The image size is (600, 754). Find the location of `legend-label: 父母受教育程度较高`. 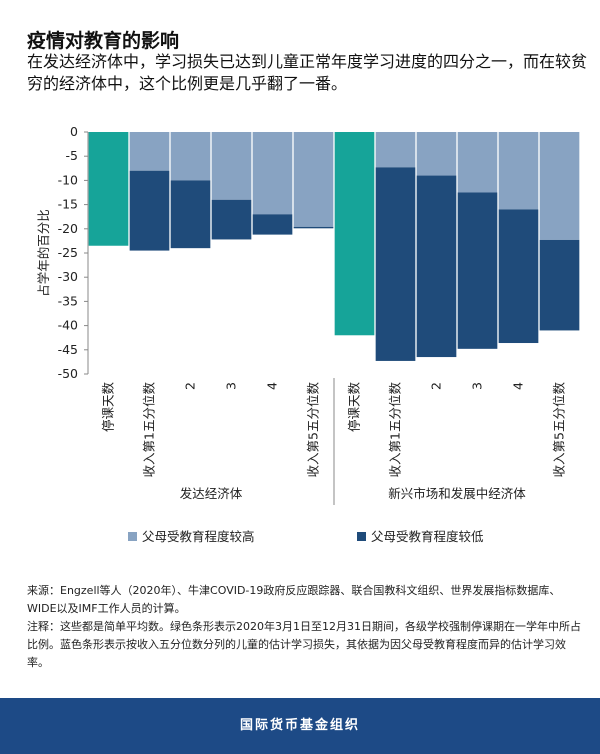

legend-label: 父母受教育程度较高 is located at coordinates (198, 536).